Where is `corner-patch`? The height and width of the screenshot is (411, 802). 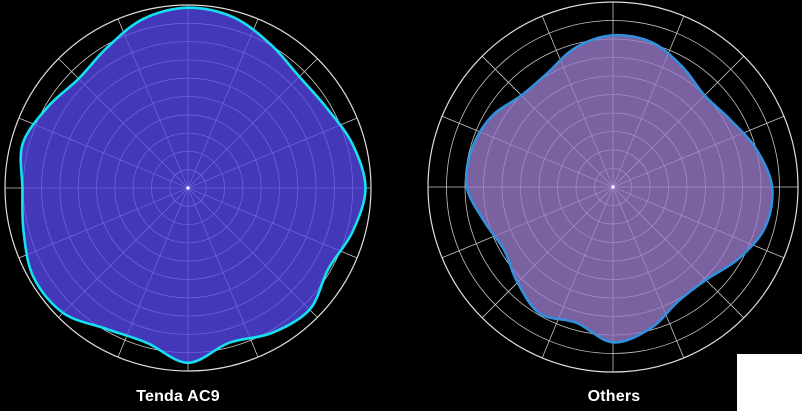
corner-patch is located at coordinates (769, 382).